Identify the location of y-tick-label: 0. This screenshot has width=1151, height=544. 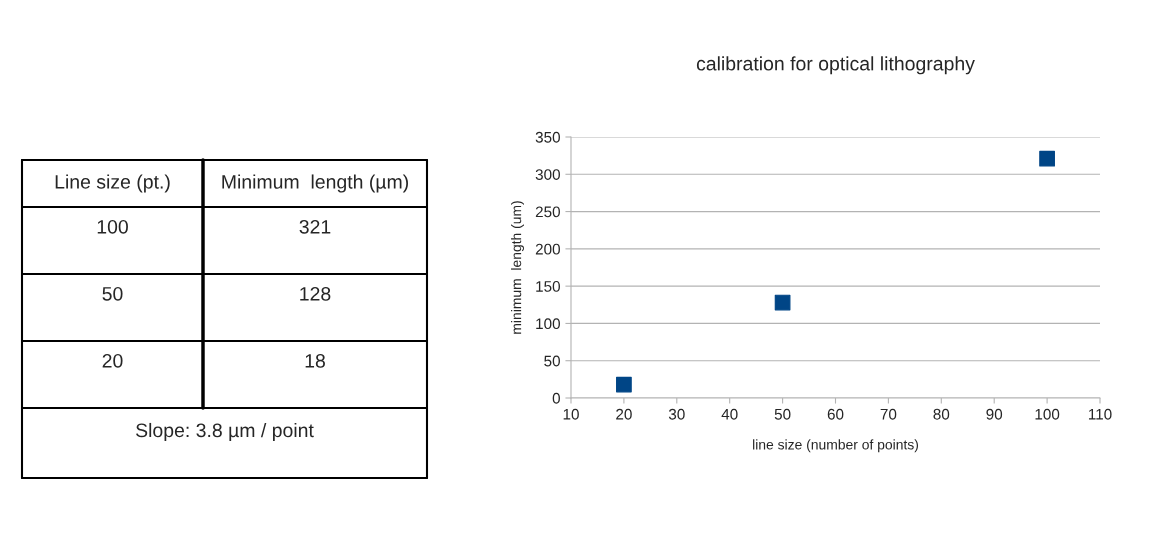
(556, 398).